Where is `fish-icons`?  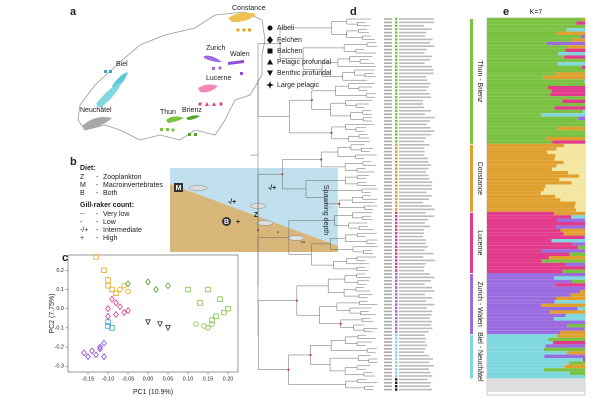
fish-icons is located at coordinates (246, 213).